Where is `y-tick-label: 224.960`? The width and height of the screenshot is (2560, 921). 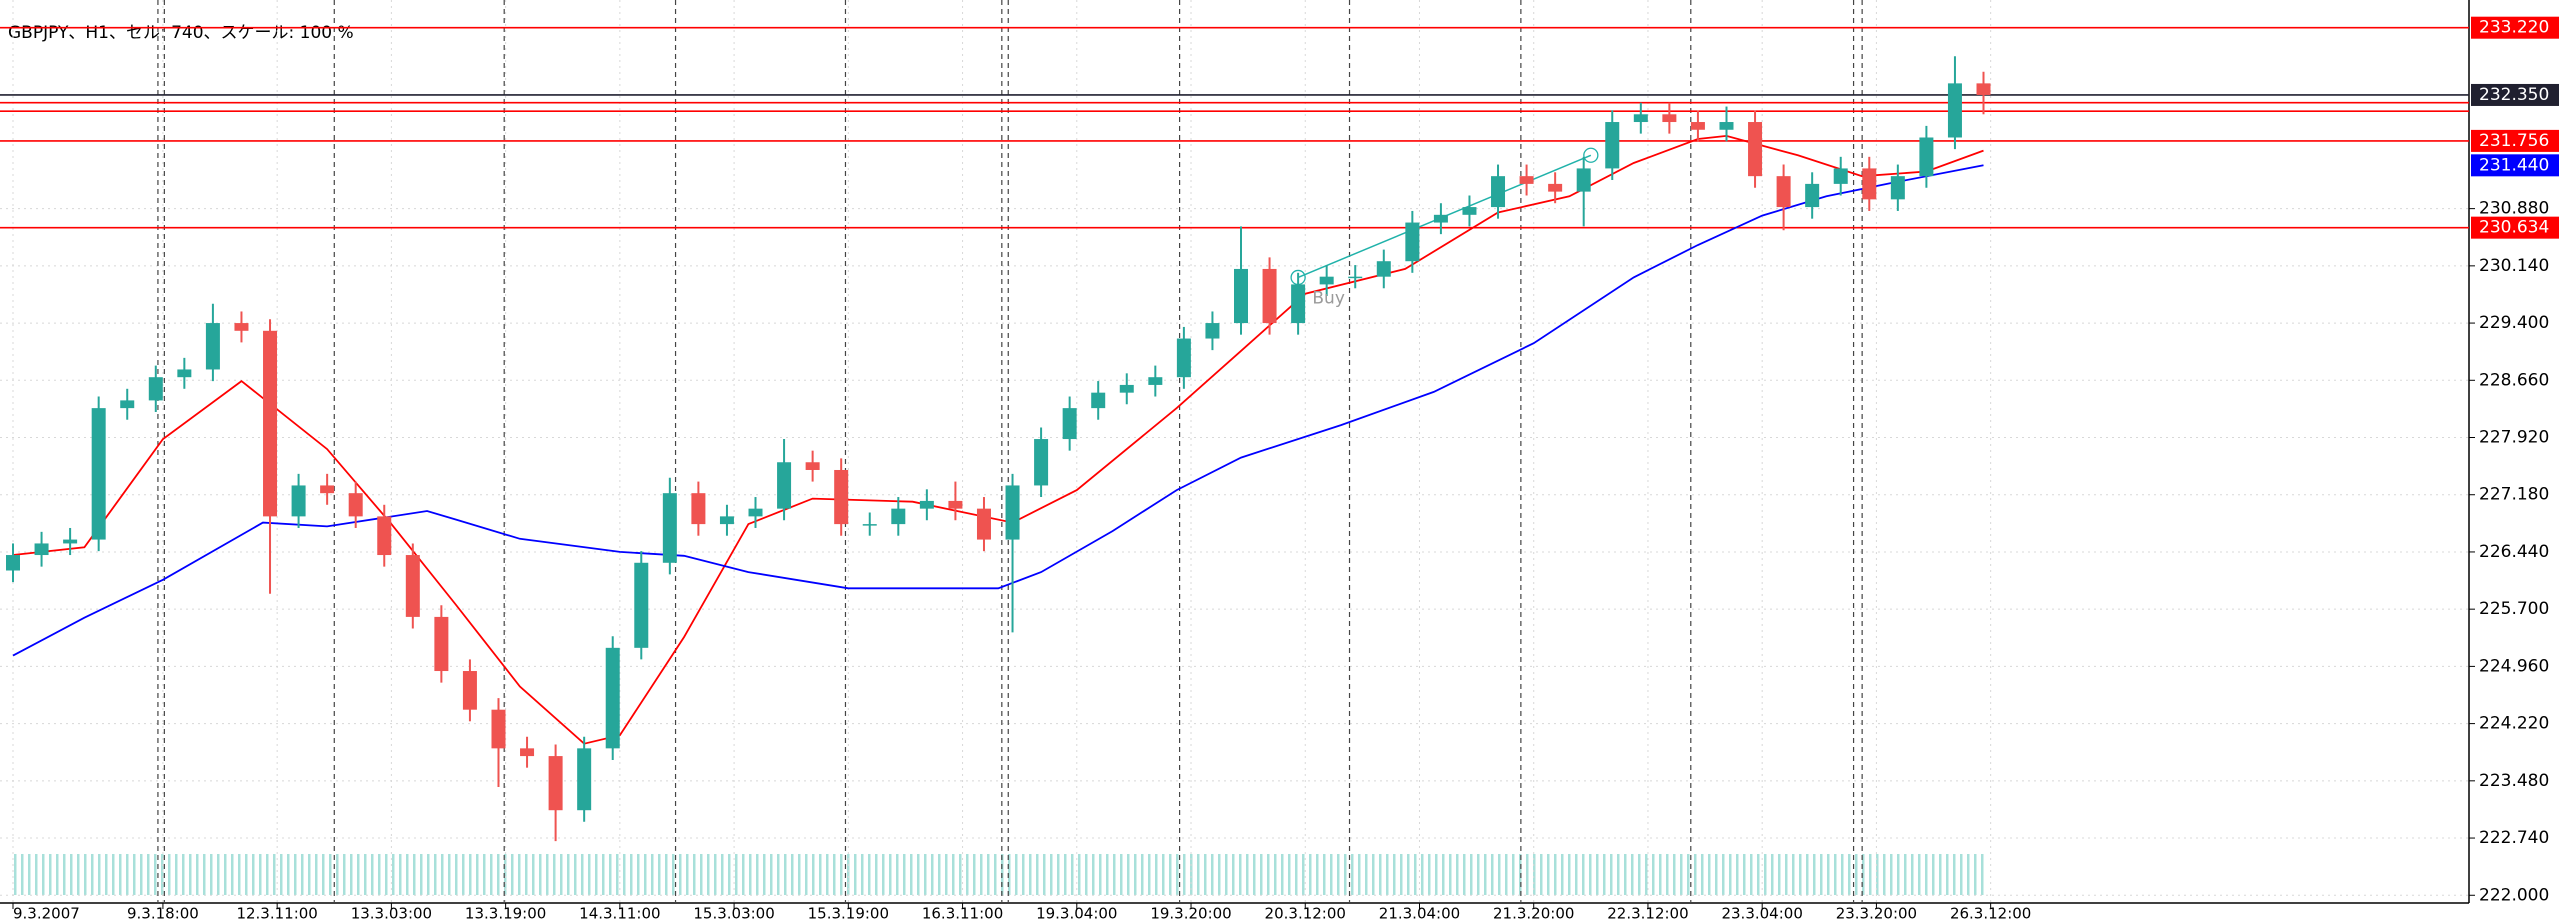
y-tick-label: 224.960 is located at coordinates (2514, 666).